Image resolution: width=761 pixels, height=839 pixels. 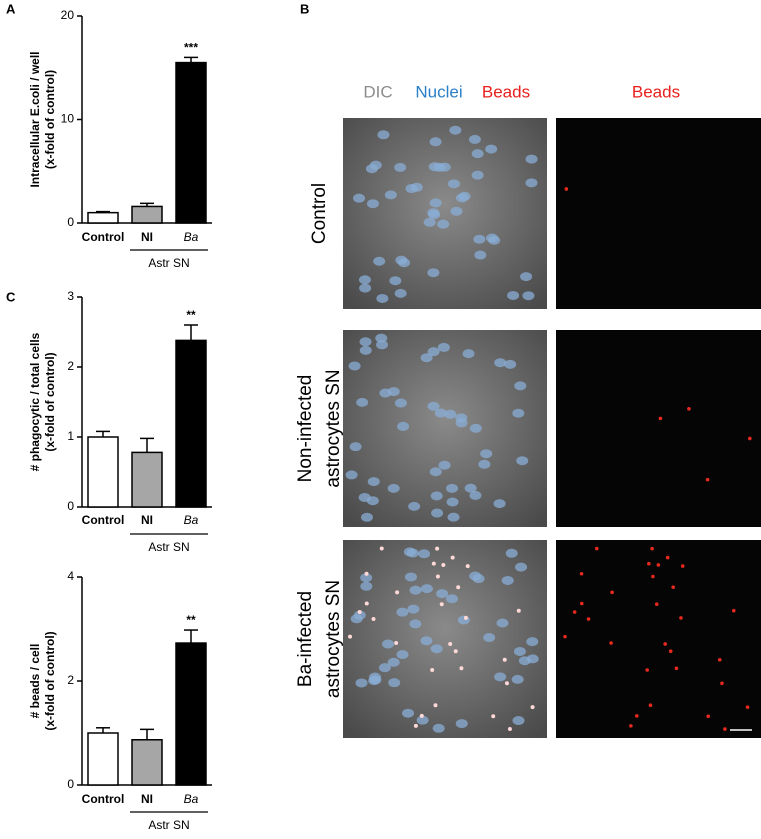 I want to click on y-tick-label: 1, so click(x=70, y=436).